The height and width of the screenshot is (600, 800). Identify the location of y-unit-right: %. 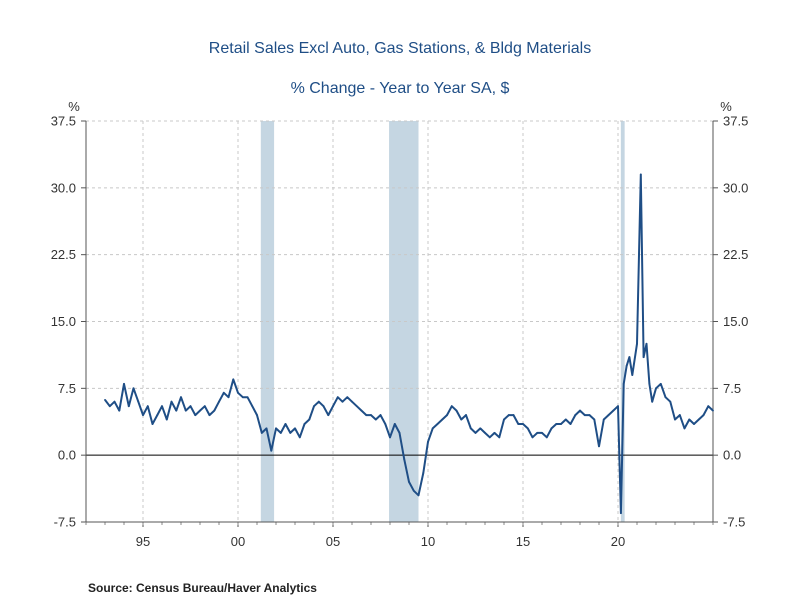
(726, 106).